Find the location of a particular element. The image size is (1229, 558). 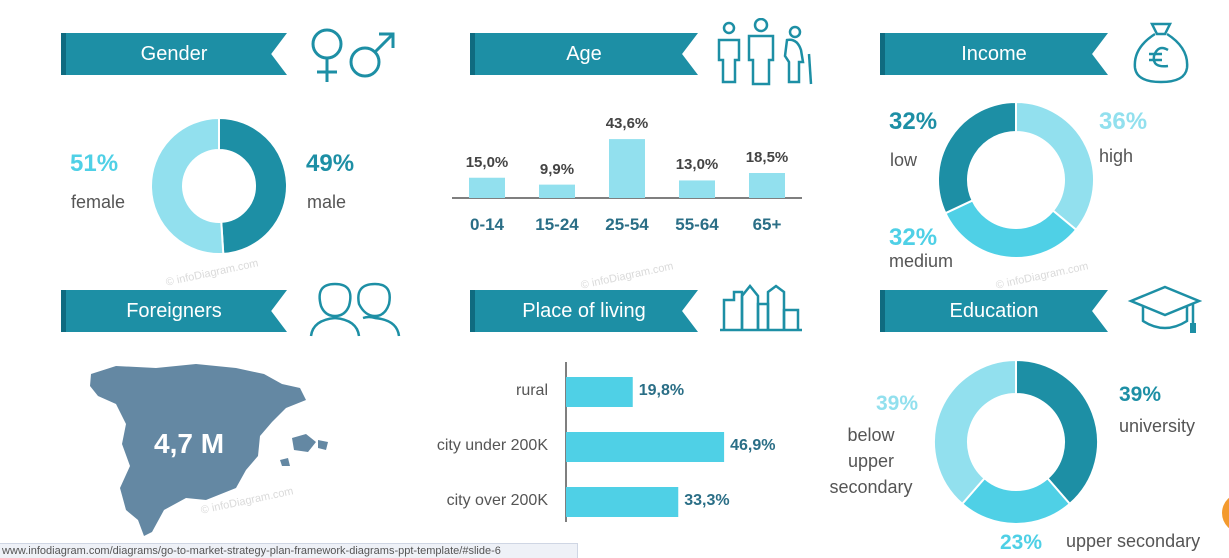

place-category-label: city under 200K is located at coordinates (492, 445).